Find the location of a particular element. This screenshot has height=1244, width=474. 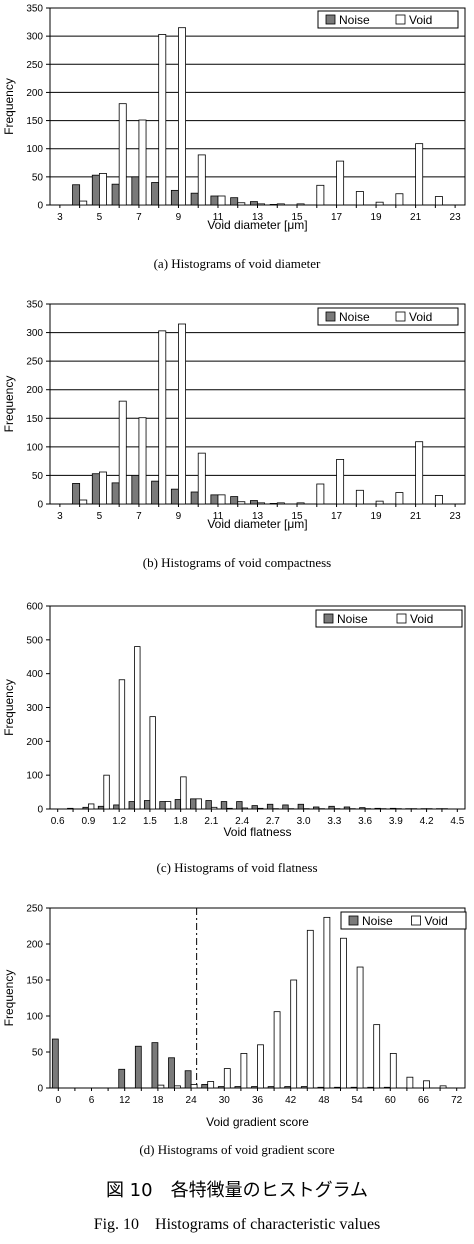

legend-noise-label: Noise is located at coordinates (354, 317).